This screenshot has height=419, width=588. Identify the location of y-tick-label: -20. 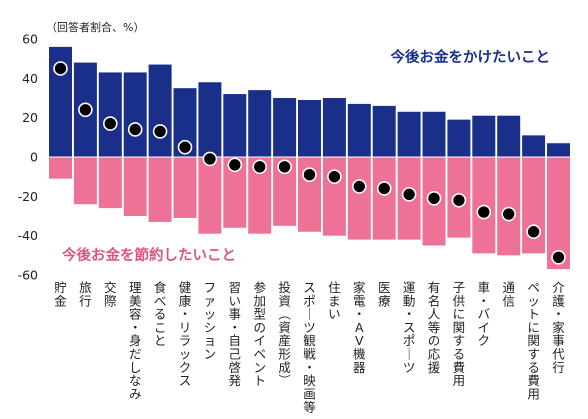
(28, 196).